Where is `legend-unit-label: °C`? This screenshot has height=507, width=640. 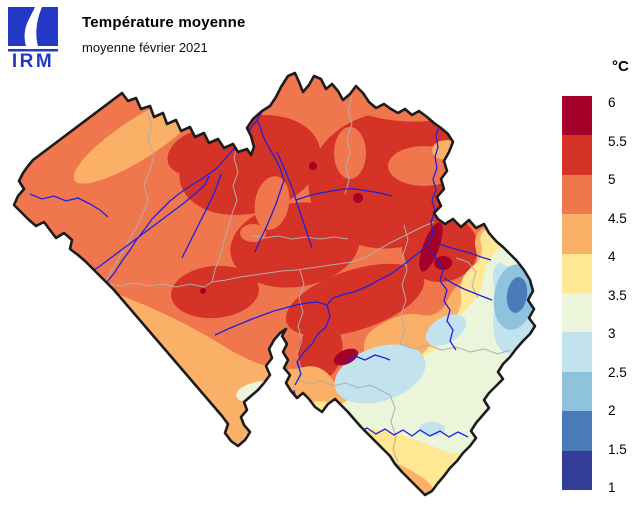 legend-unit-label: °C is located at coordinates (620, 66).